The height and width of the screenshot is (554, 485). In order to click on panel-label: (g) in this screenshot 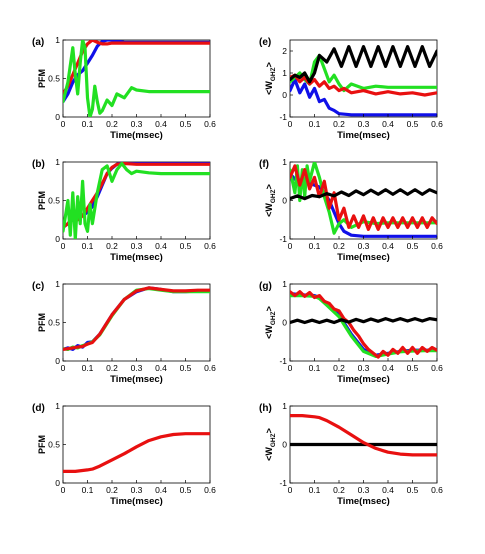, I will do `click(265, 286)`.